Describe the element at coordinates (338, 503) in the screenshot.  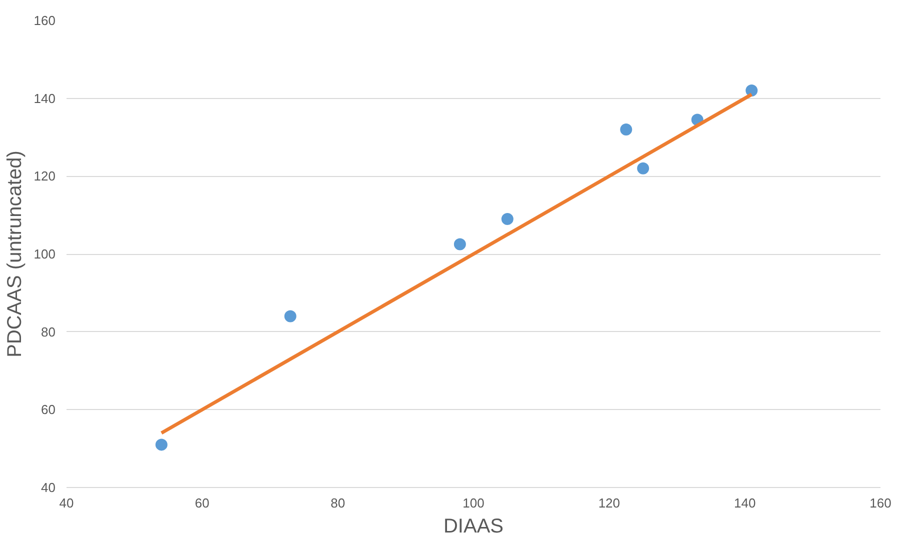
I see `x-tick-label: 80` at that location.